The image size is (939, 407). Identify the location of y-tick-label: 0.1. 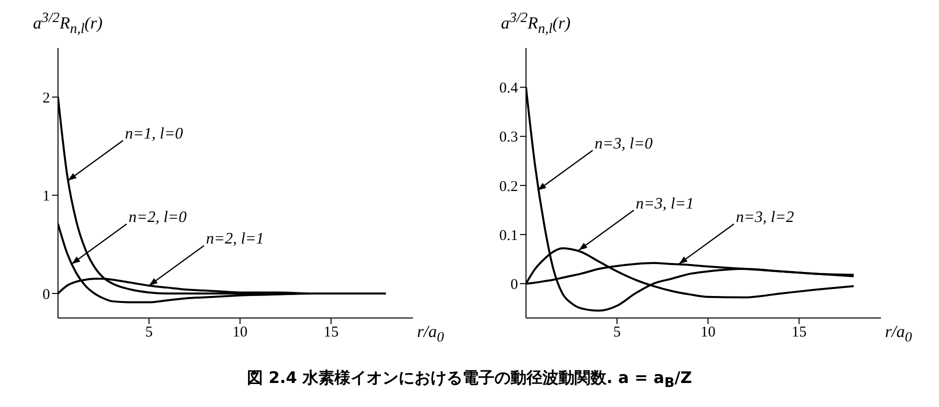
(508, 236).